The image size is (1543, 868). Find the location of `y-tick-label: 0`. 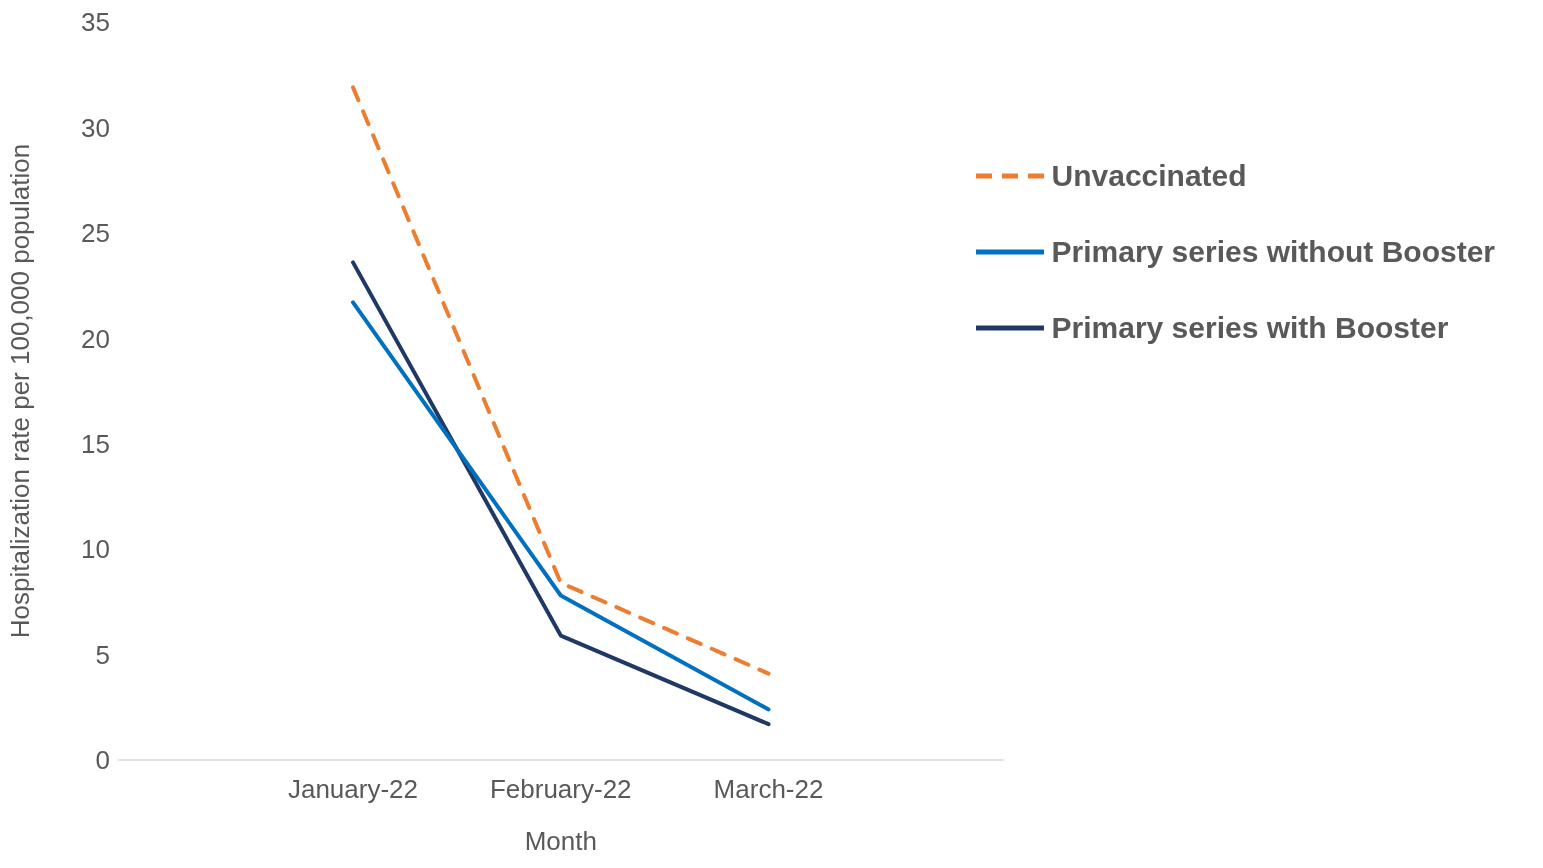

y-tick-label: 0 is located at coordinates (102, 760).